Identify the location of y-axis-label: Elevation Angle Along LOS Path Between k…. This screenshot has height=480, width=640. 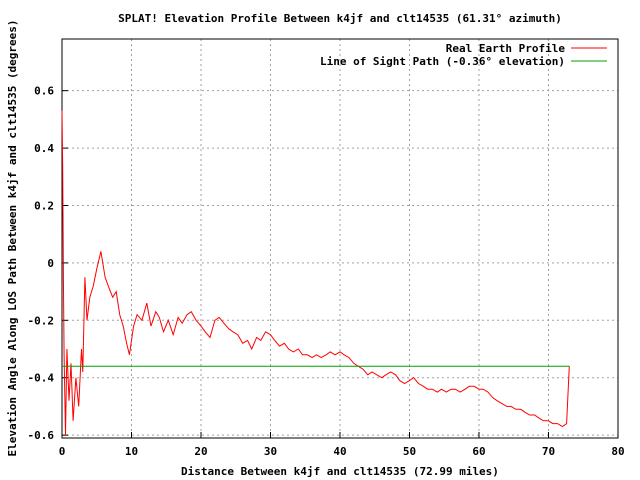
(12, 237).